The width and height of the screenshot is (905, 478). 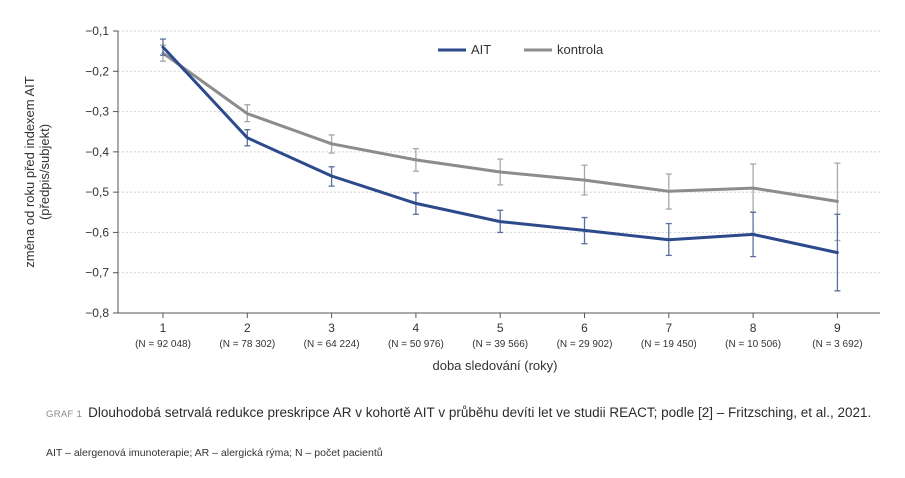 What do you see at coordinates (97, 152) in the screenshot?
I see `y-tick-label: −0,4` at bounding box center [97, 152].